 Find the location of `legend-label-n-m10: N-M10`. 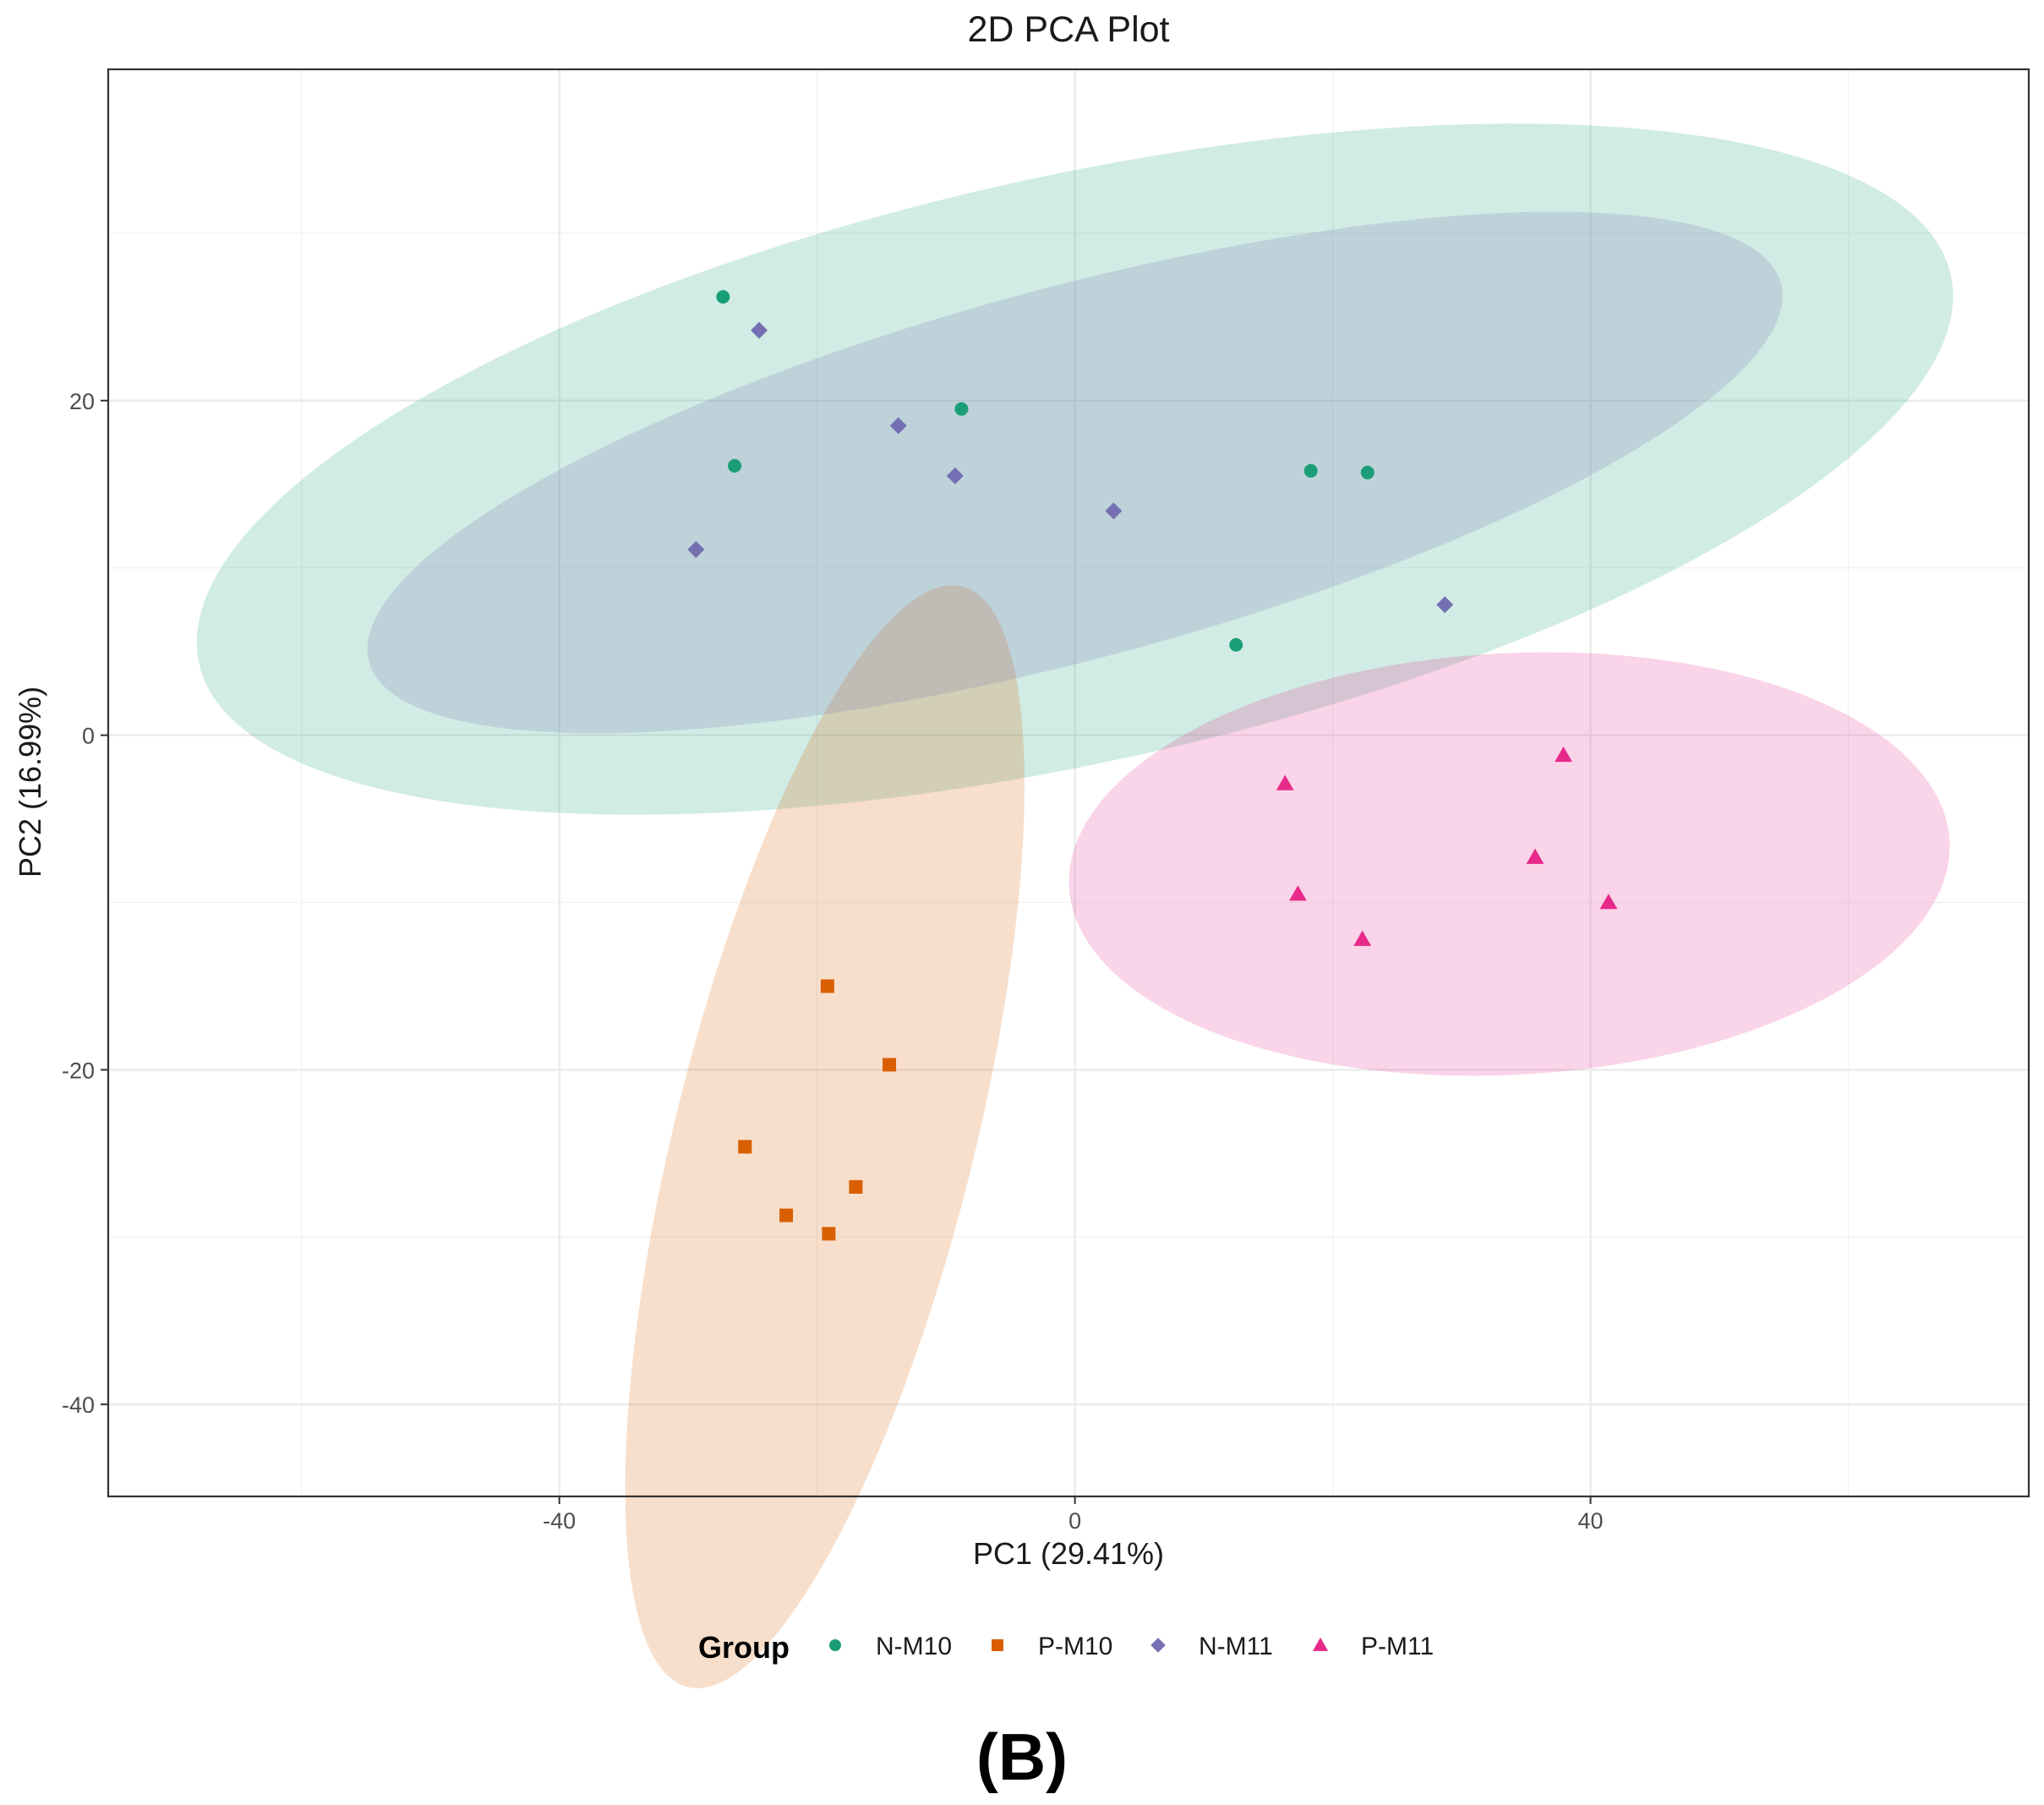

legend-label-n-m10: N-M10 is located at coordinates (914, 1646).